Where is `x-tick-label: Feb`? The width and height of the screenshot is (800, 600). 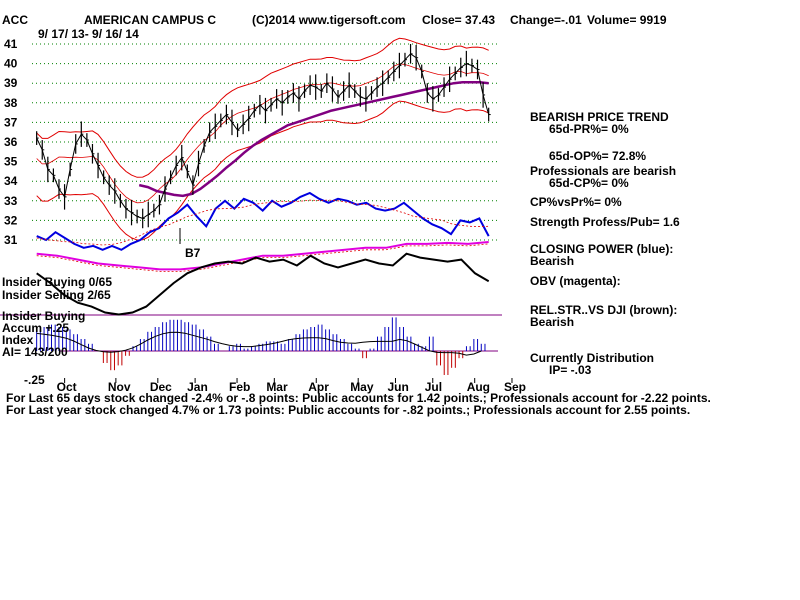 x-tick-label: Feb is located at coordinates (239, 387).